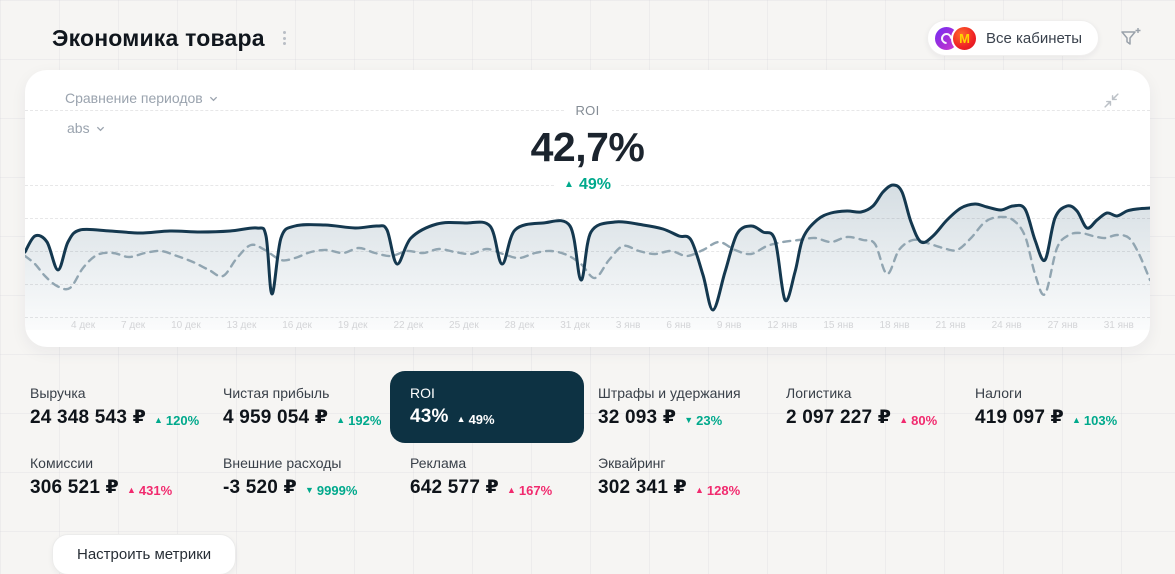  I want to click on header: Экономика товара M Все кабинеты, so click(587, 35).